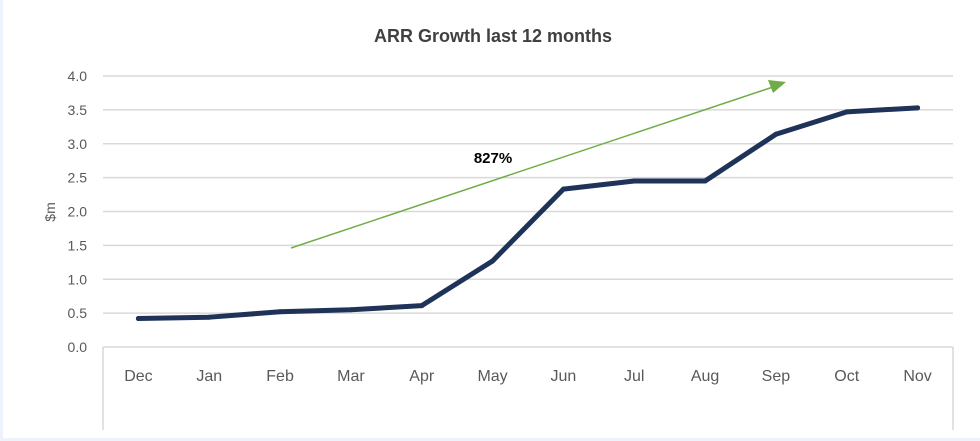 Image resolution: width=980 pixels, height=441 pixels. I want to click on y-tick-label: 2.5, so click(78, 178).